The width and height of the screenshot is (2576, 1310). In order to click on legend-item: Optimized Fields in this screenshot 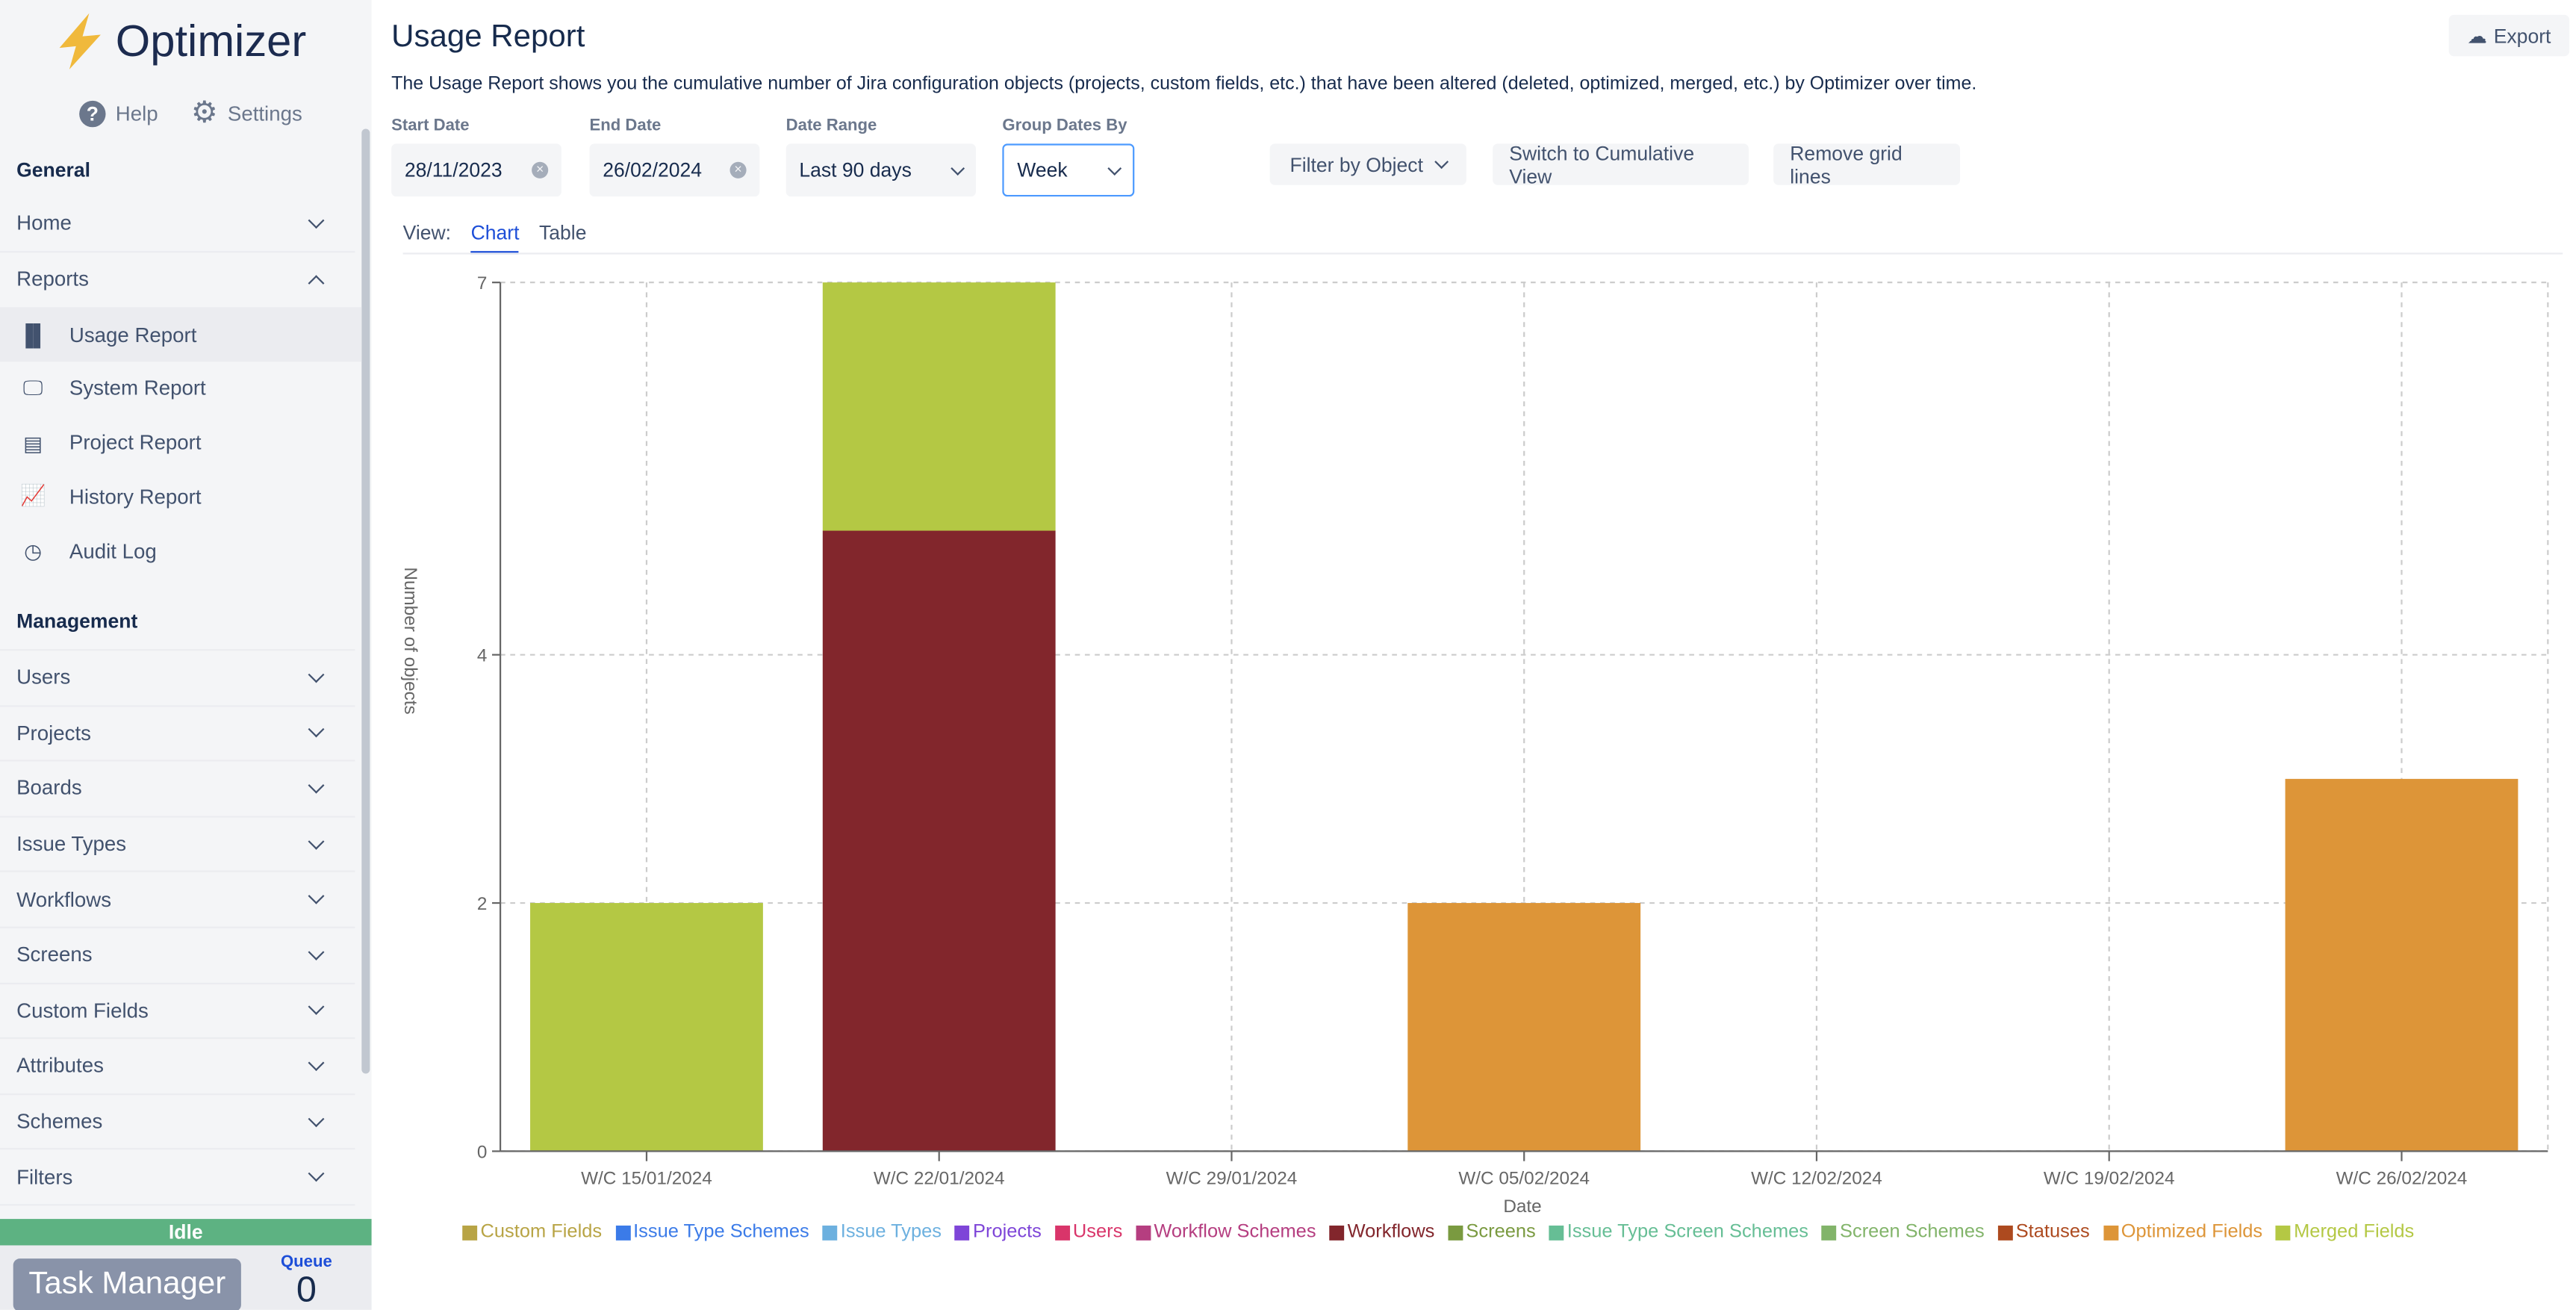, I will do `click(2182, 1232)`.